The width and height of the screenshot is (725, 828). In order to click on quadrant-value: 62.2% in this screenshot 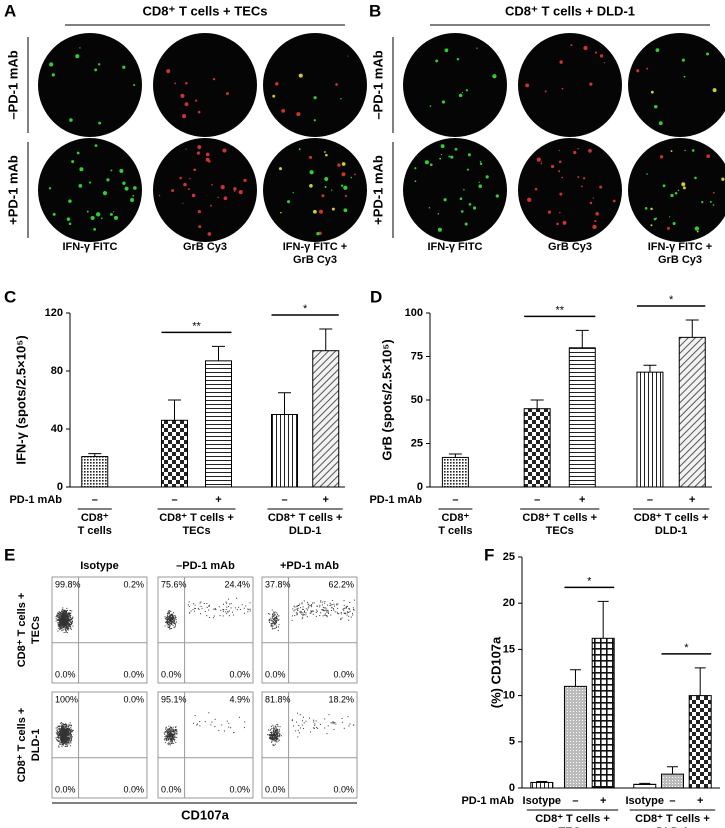, I will do `click(341, 584)`.